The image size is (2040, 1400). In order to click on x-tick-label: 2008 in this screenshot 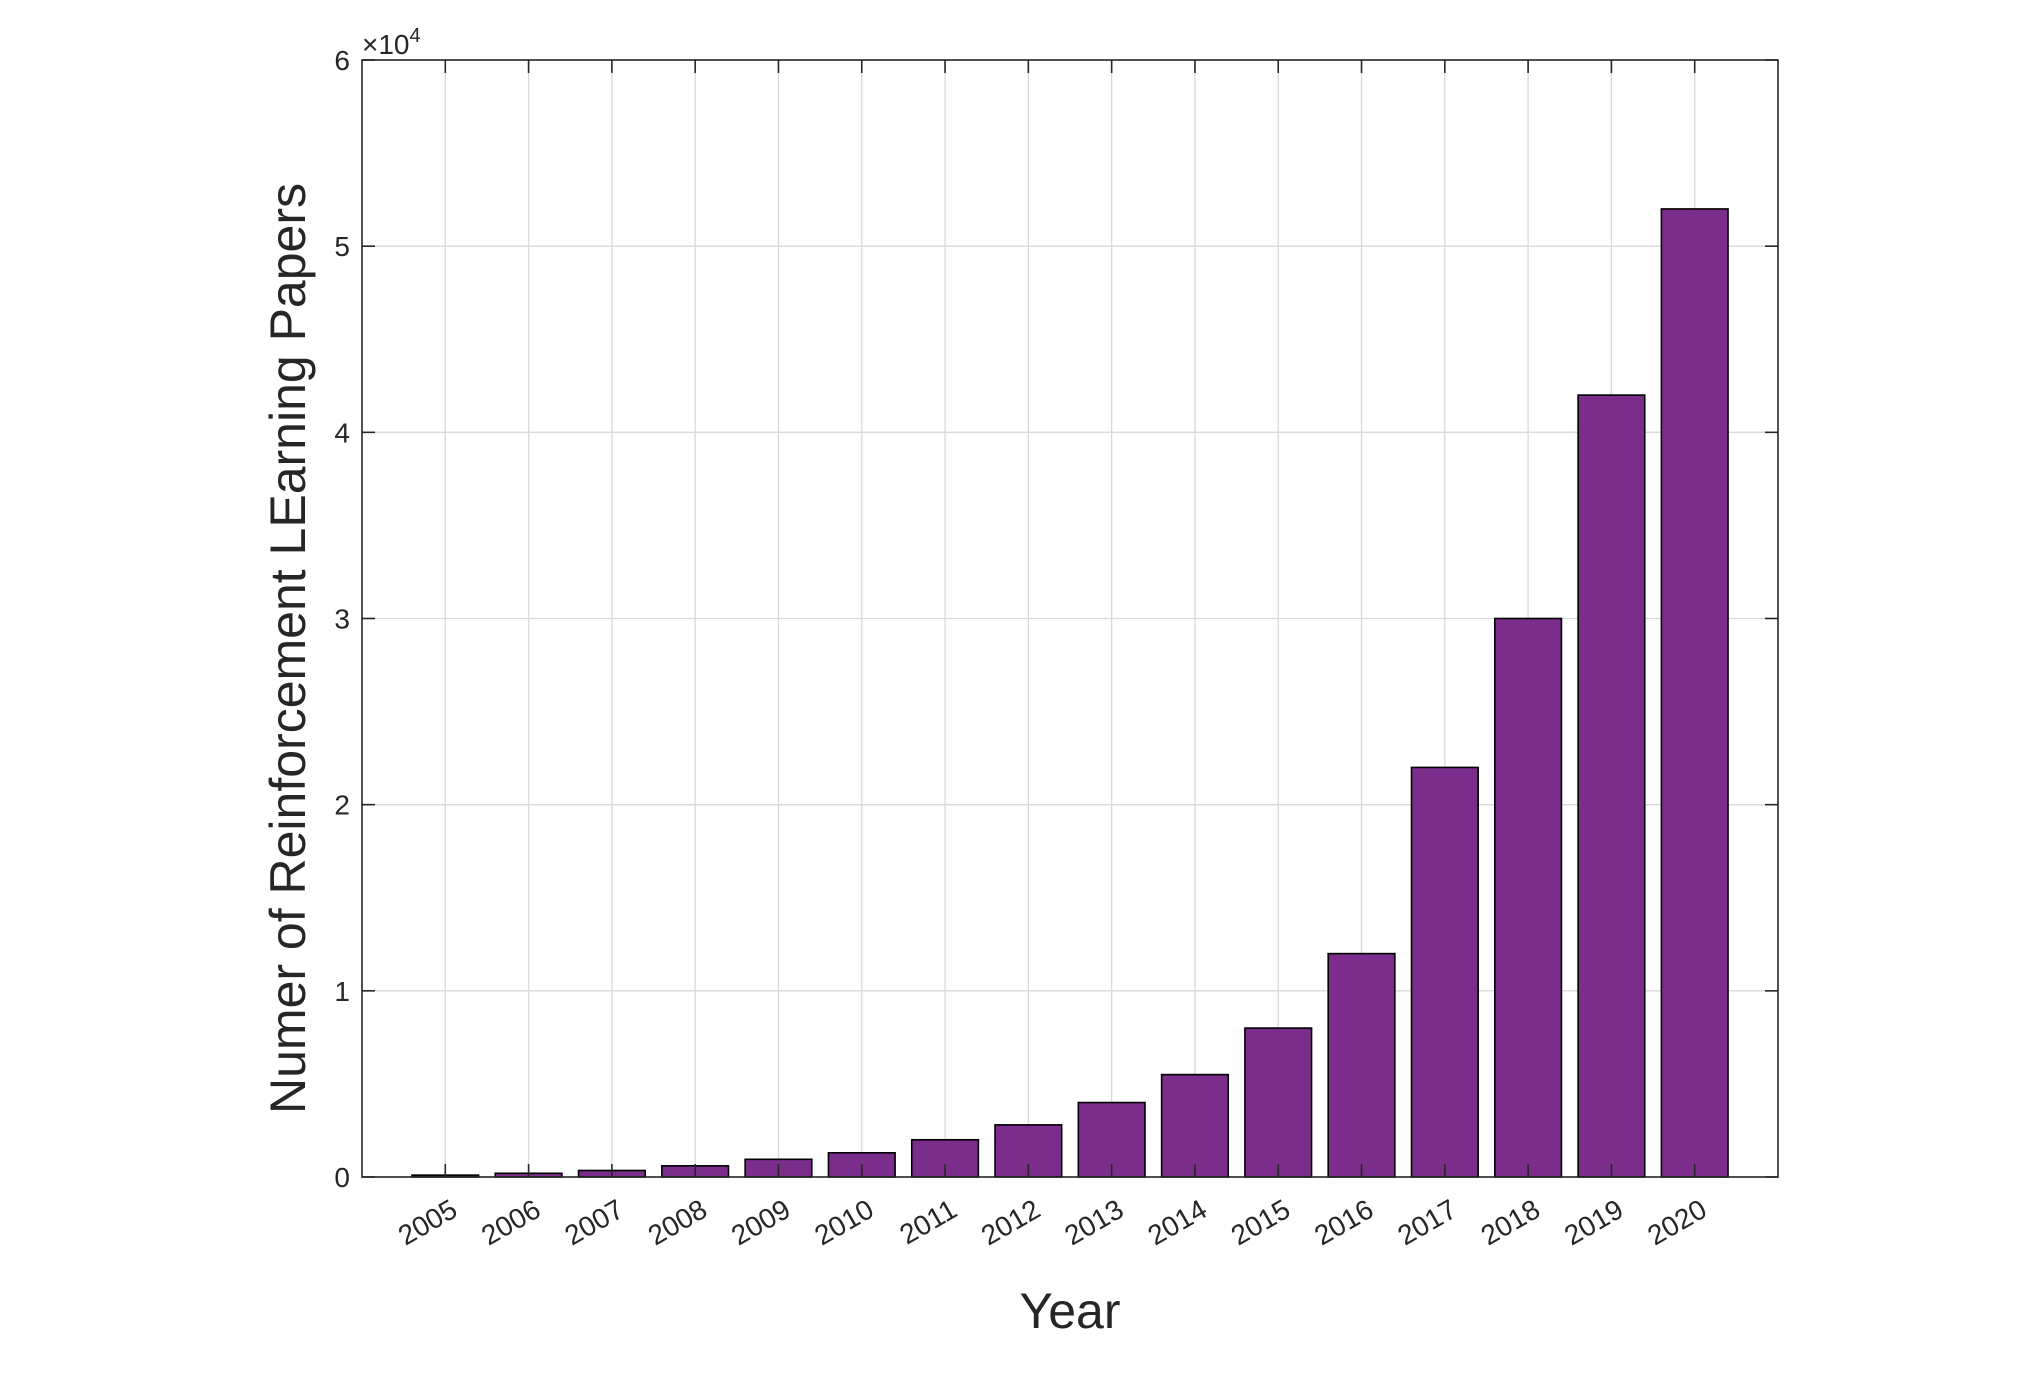, I will do `click(677, 1222)`.